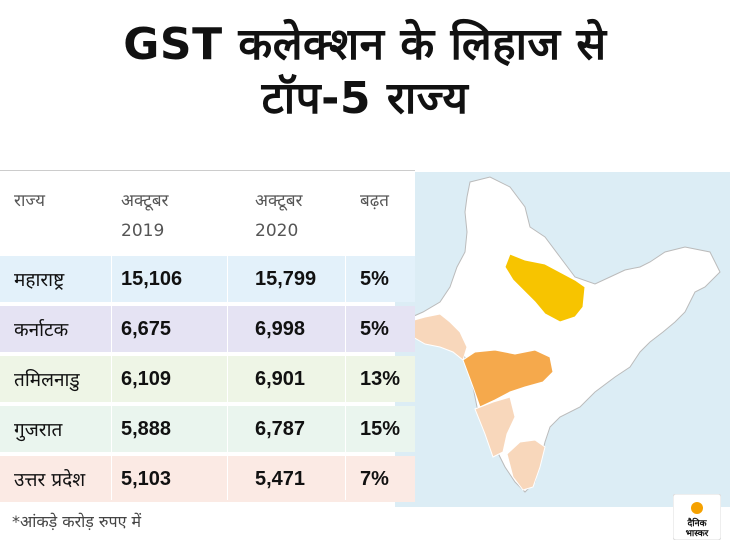 The width and height of the screenshot is (730, 548). I want to click on gujarat-region, so click(437, 337).